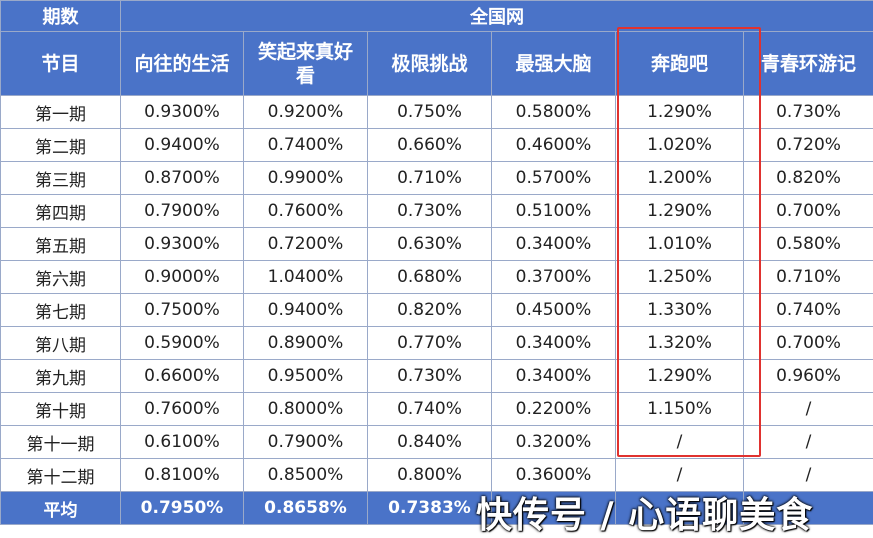 Image resolution: width=873 pixels, height=538 pixels. What do you see at coordinates (306, 508) in the screenshot?
I see `average-cell: 0.8658%` at bounding box center [306, 508].